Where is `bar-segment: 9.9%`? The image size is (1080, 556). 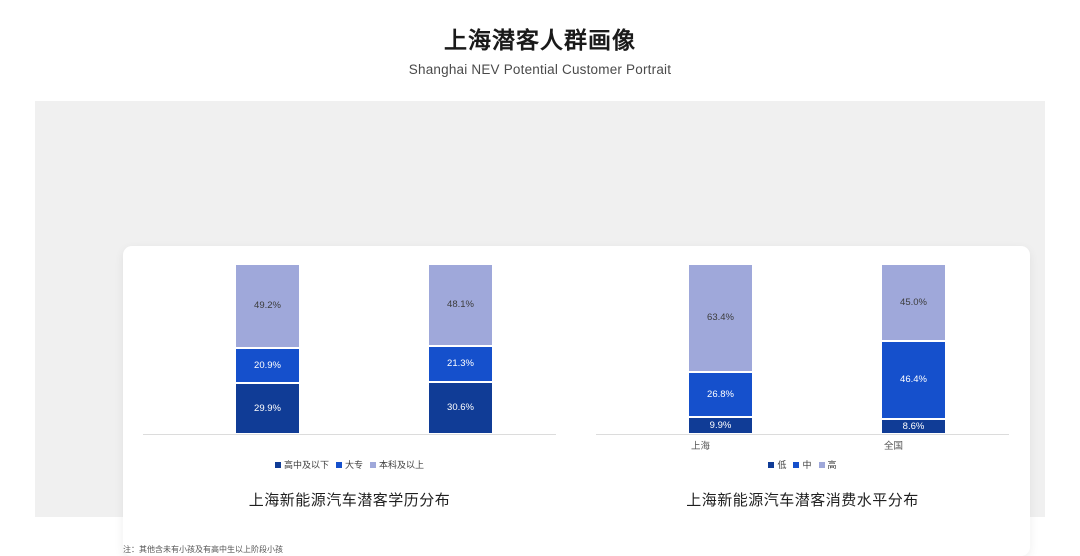
bar-segment: 9.9% is located at coordinates (720, 425).